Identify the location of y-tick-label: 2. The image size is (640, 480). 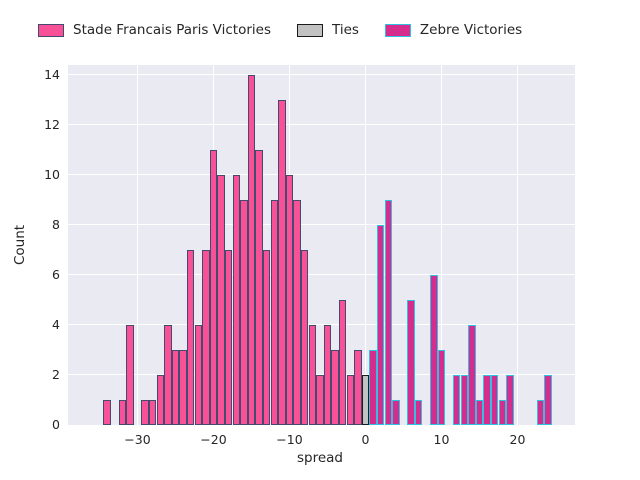
(56, 374).